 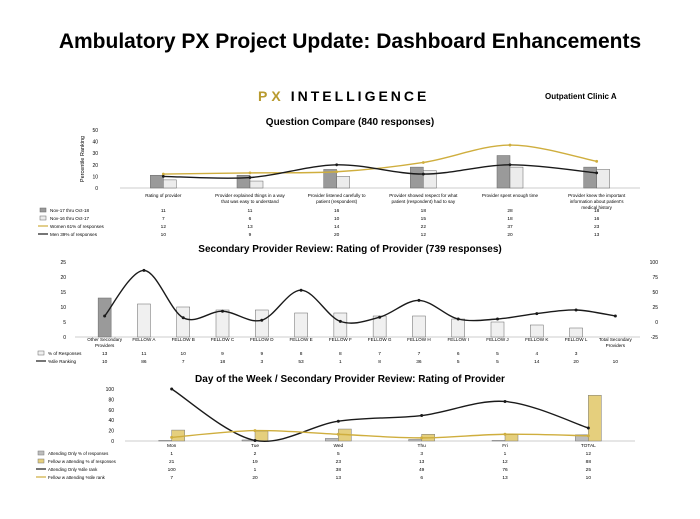 I want to click on chart3-ytick: 100, so click(x=110, y=390).